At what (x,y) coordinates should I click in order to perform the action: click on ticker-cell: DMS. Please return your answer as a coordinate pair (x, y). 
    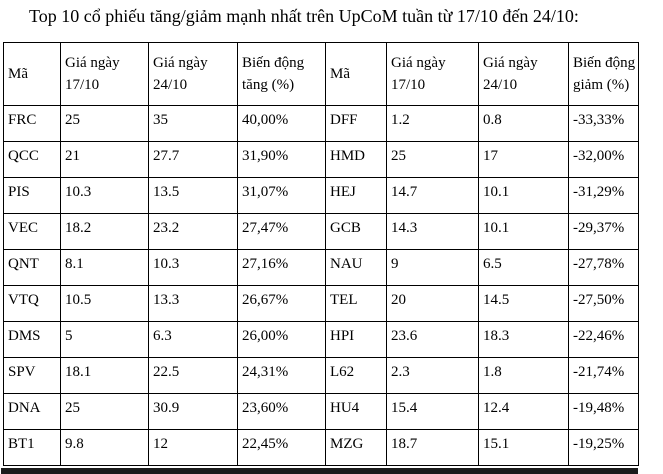
    Looking at the image, I should click on (32, 339).